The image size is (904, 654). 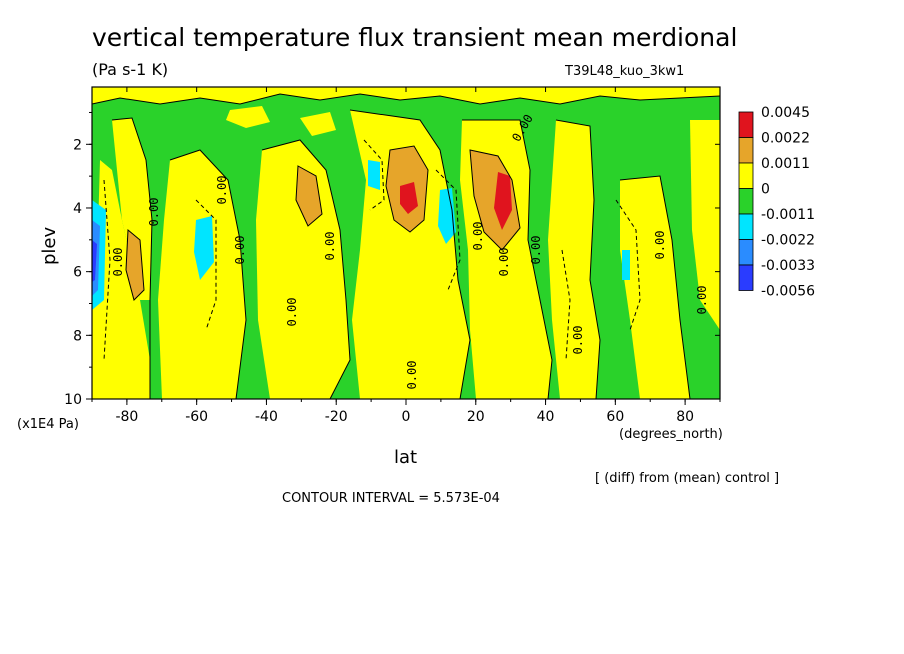 I want to click on legend-label: 0, so click(x=765, y=190).